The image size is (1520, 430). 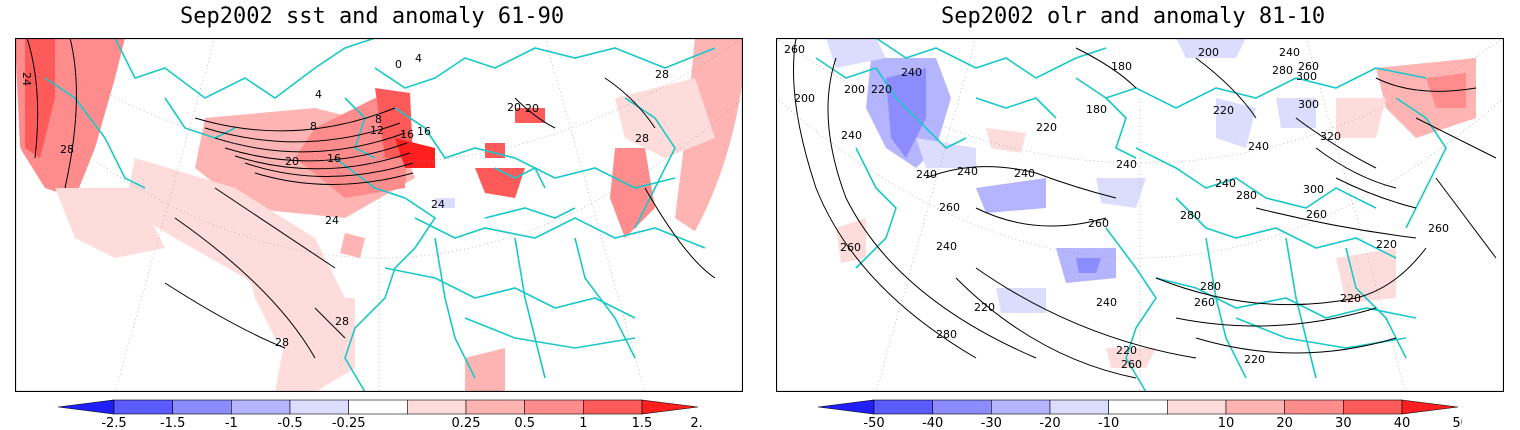 I want to click on colorbar-tick-label: -10, so click(x=1108, y=423).